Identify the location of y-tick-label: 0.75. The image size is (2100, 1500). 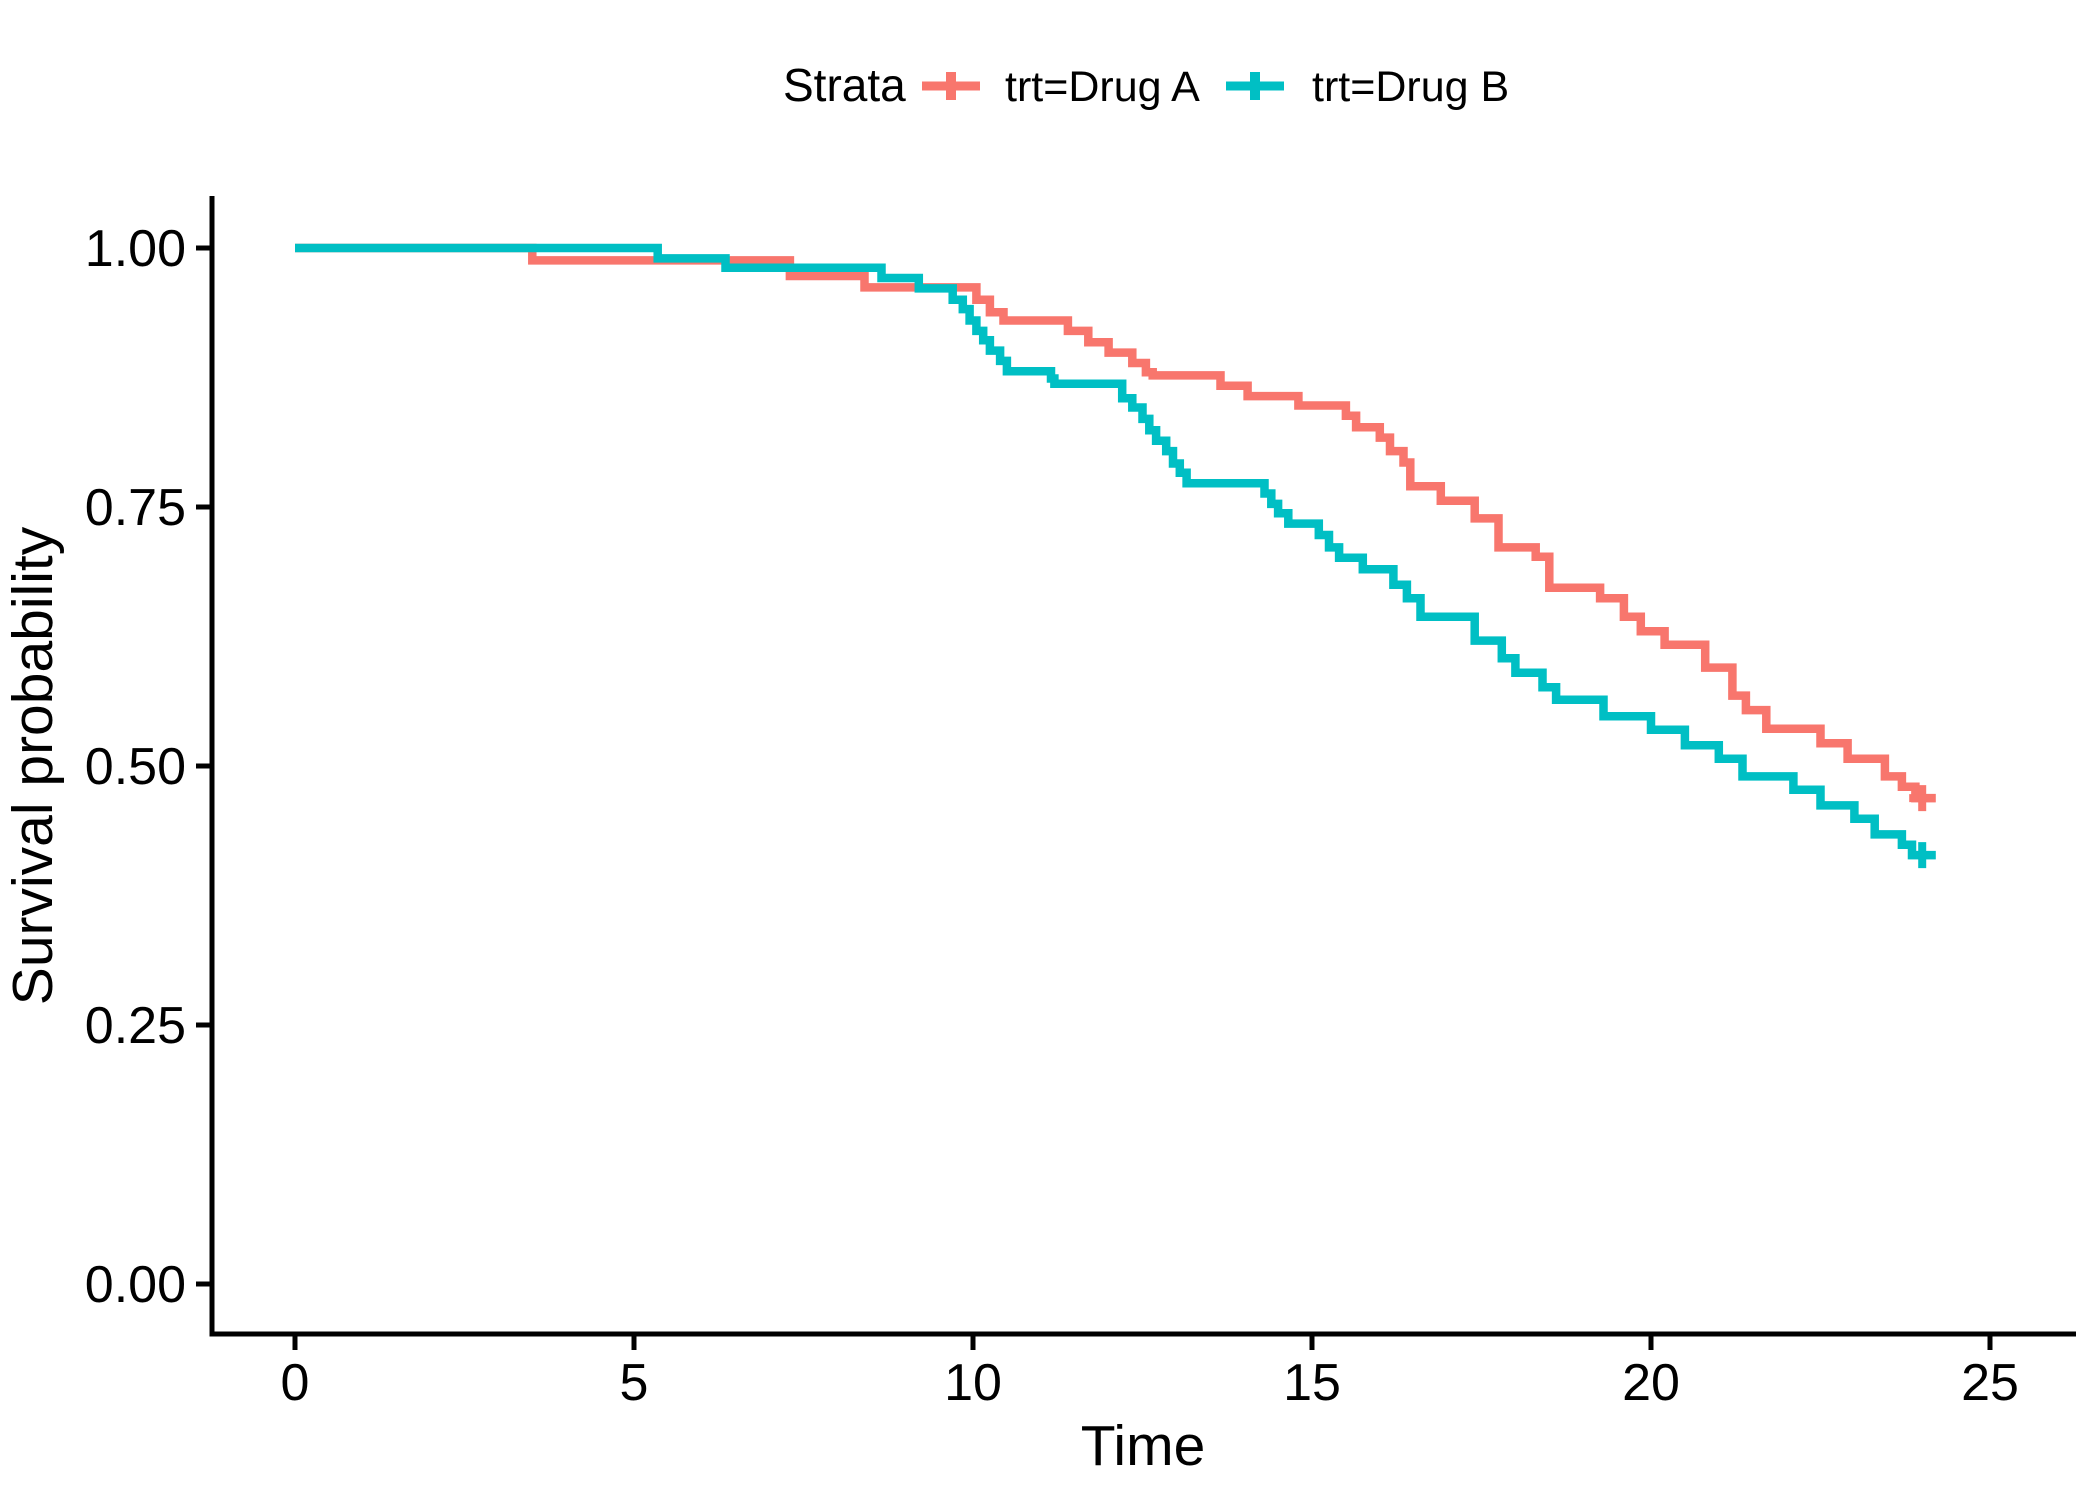
(135, 508).